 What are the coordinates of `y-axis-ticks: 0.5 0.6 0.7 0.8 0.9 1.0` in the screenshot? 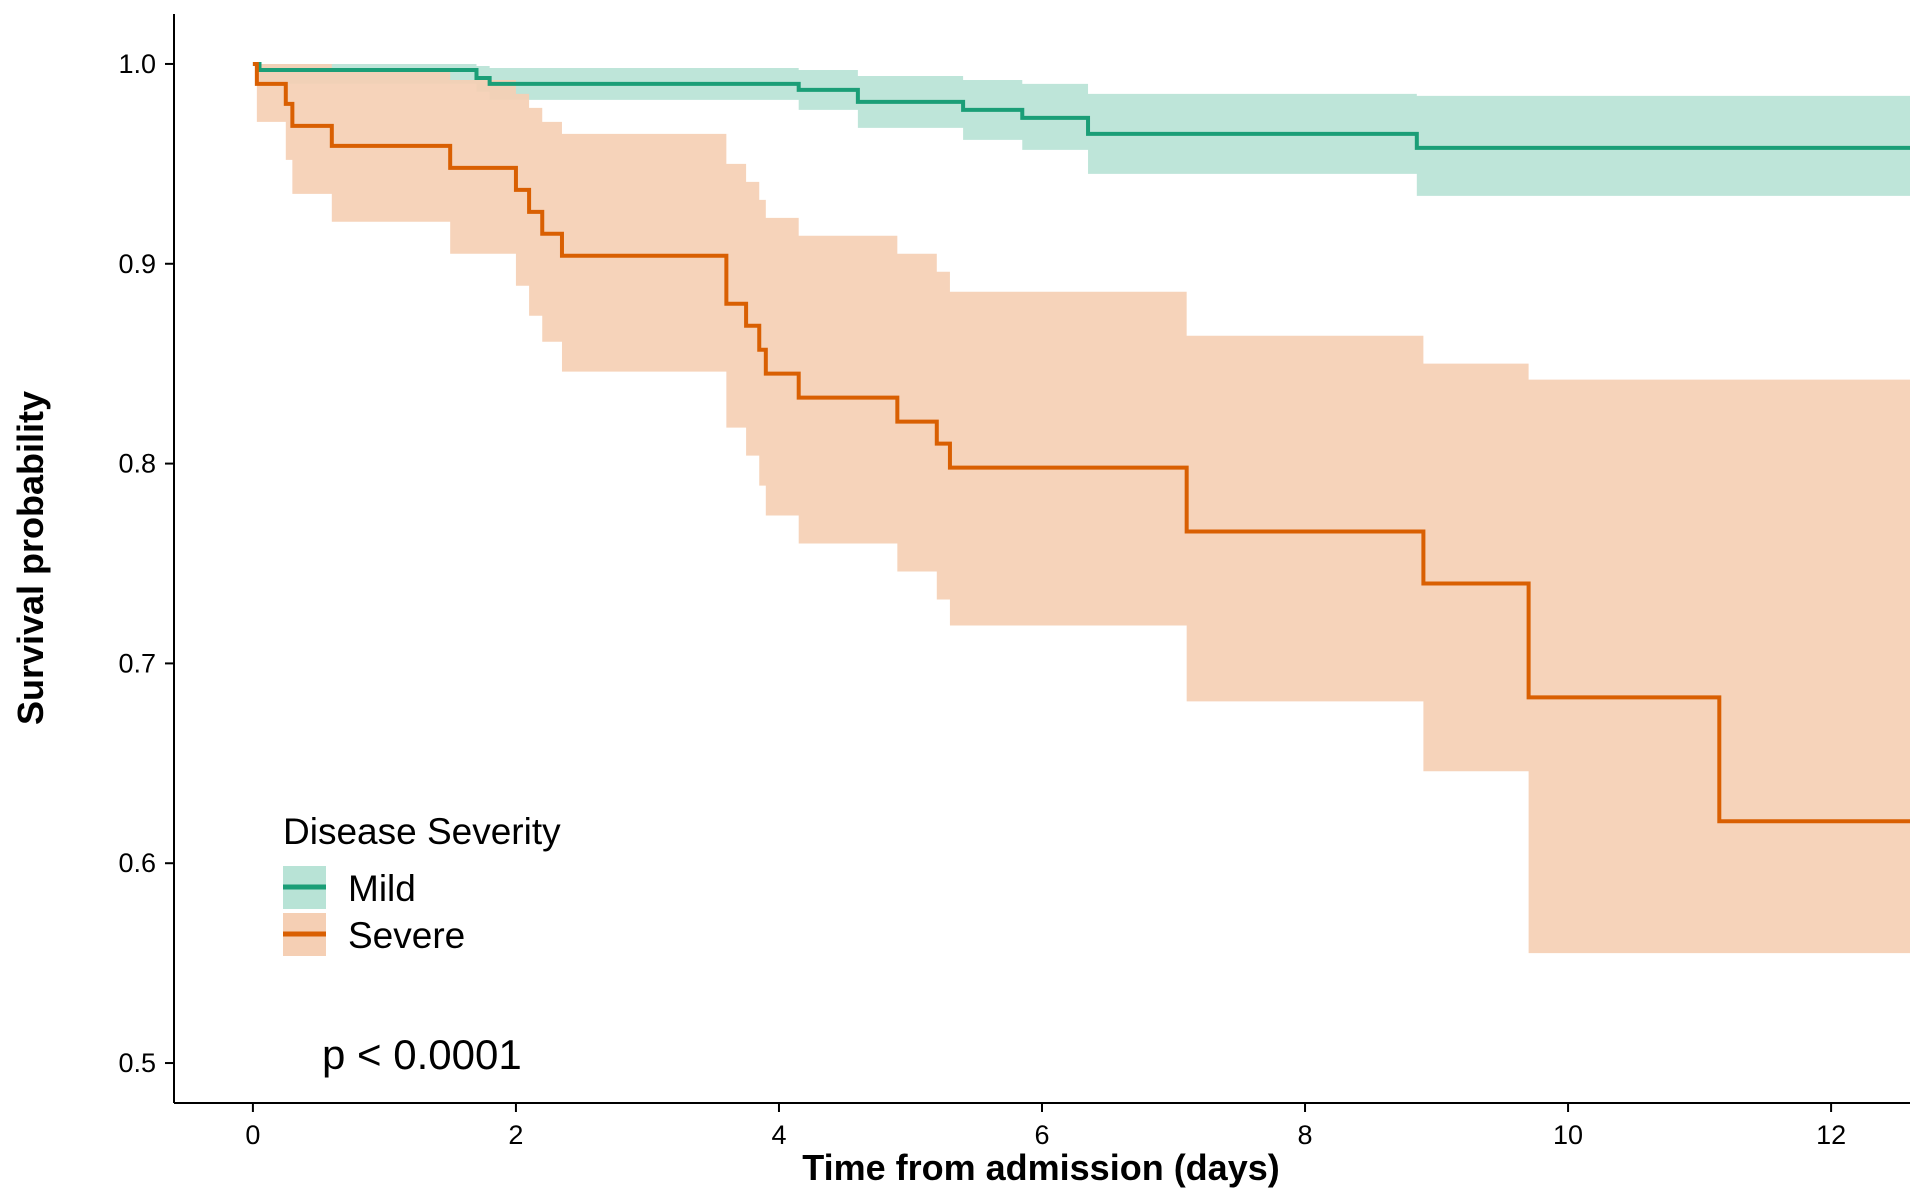 It's located at (146, 563).